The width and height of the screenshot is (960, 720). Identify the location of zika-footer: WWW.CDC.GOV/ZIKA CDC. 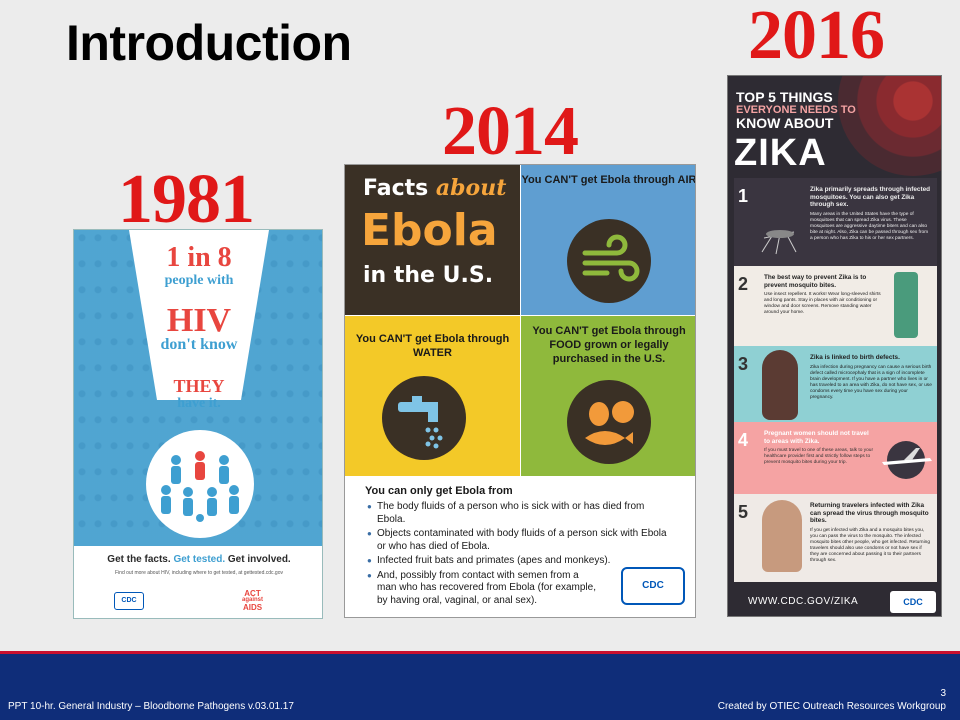
(834, 601).